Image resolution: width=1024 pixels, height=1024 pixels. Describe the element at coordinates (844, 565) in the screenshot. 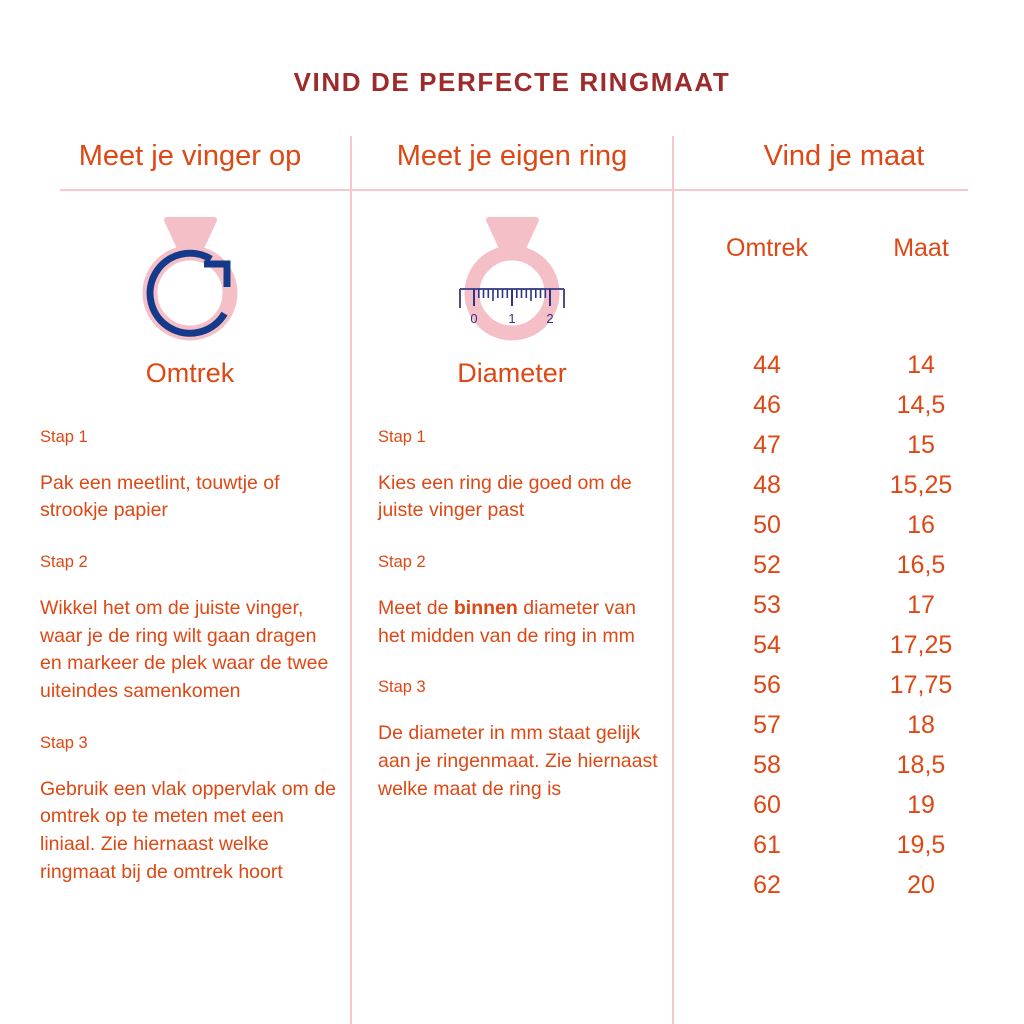

I see `table-row: 52 16,5` at that location.